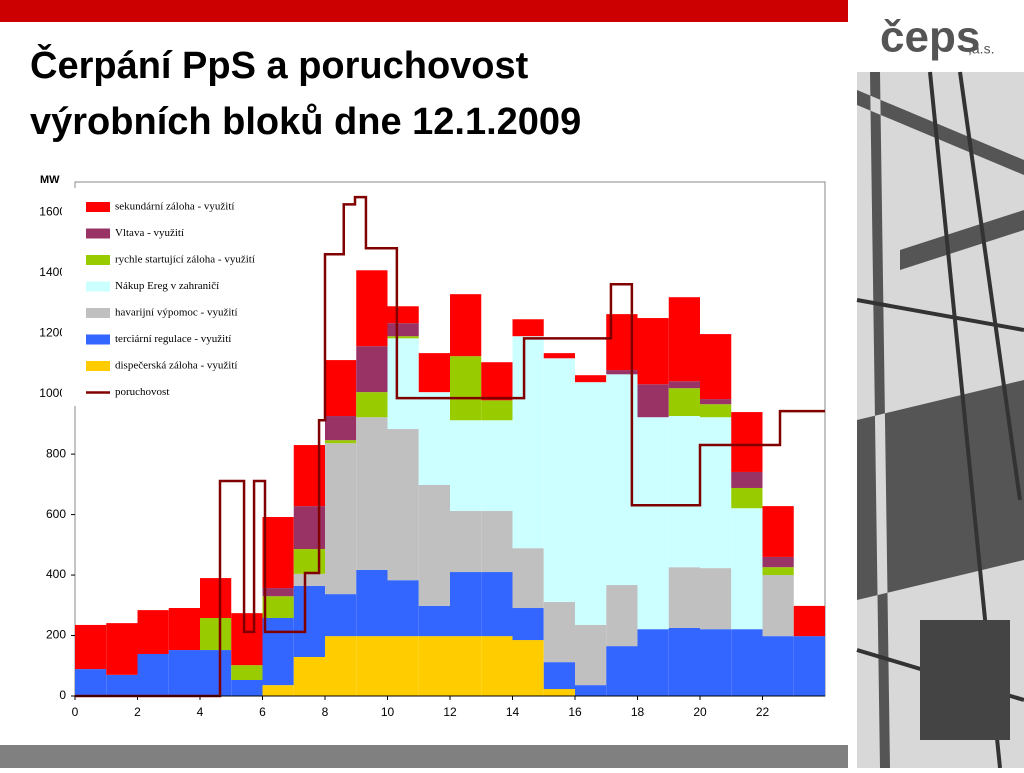  What do you see at coordinates (185, 260) in the screenshot?
I see `legend-label: rychle startující záloha - využití` at bounding box center [185, 260].